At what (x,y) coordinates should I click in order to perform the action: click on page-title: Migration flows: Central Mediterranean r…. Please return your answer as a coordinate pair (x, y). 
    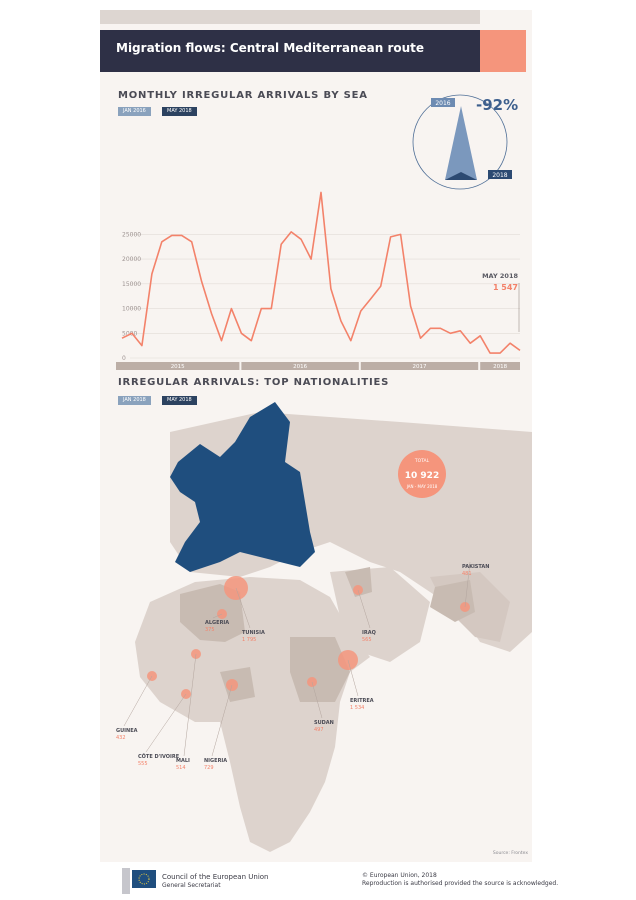
    Looking at the image, I should click on (270, 48).